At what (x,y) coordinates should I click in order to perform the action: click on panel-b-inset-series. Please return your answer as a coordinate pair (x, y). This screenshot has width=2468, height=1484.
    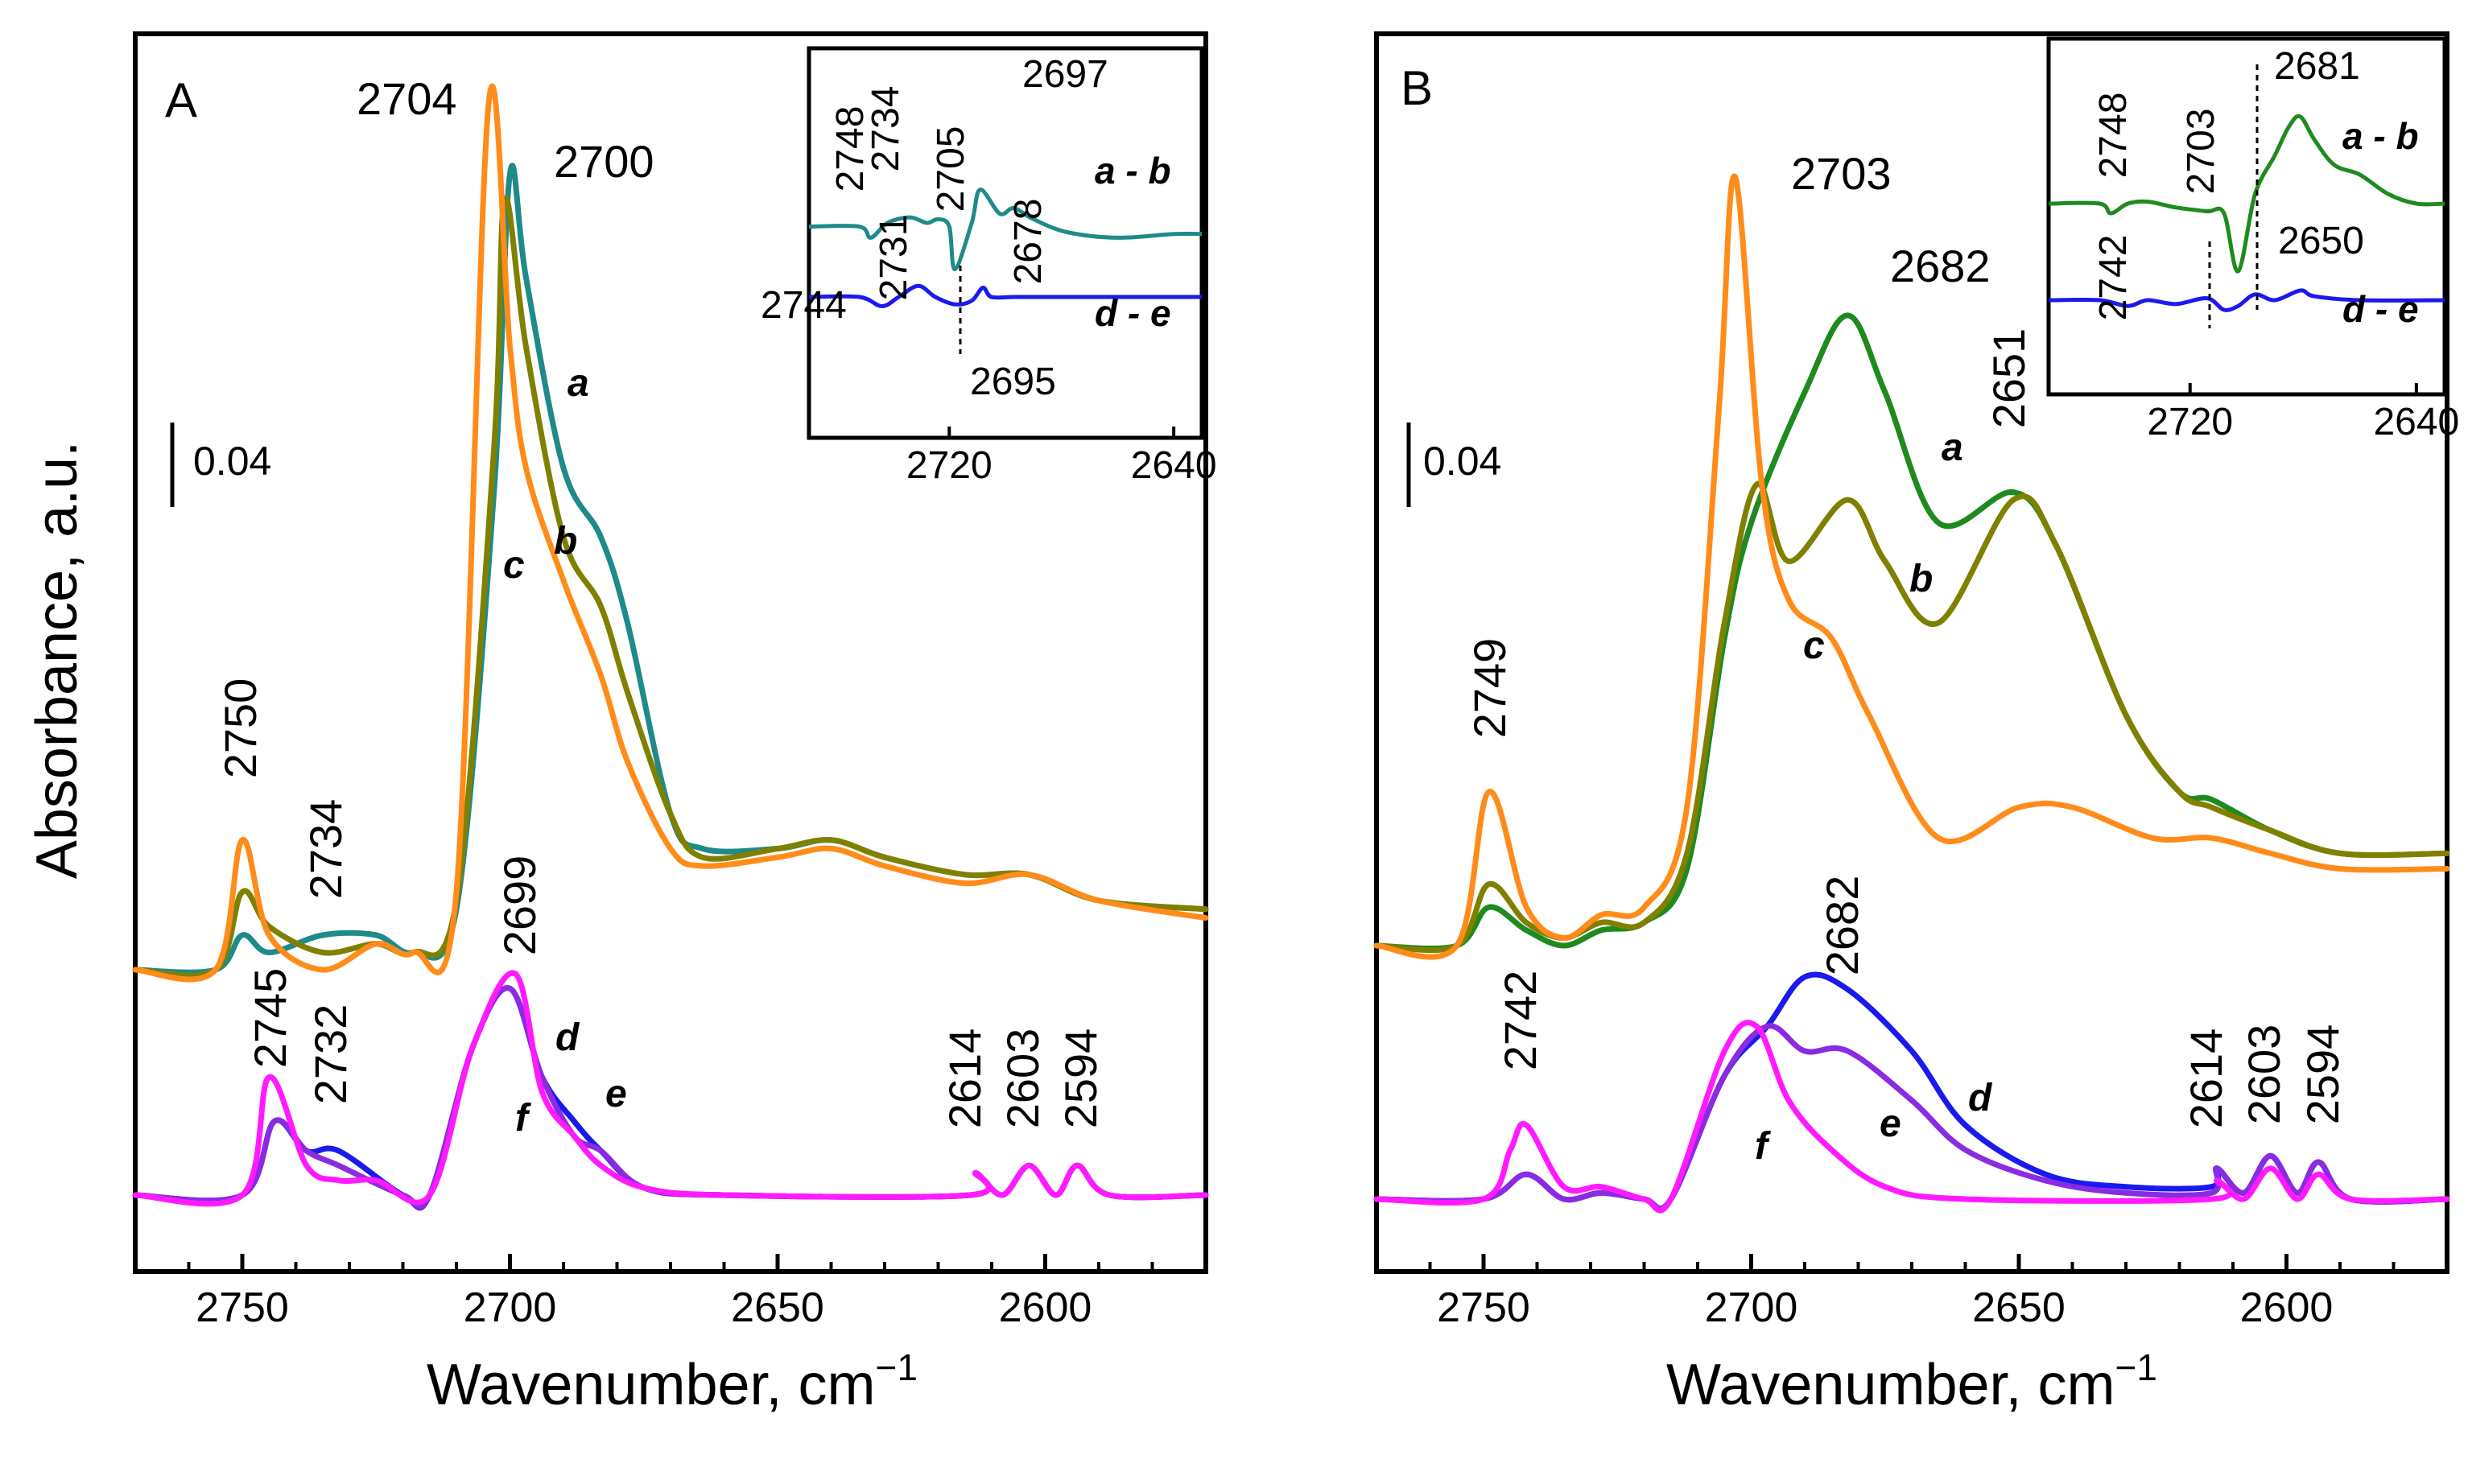
    Looking at the image, I should click on (2246, 213).